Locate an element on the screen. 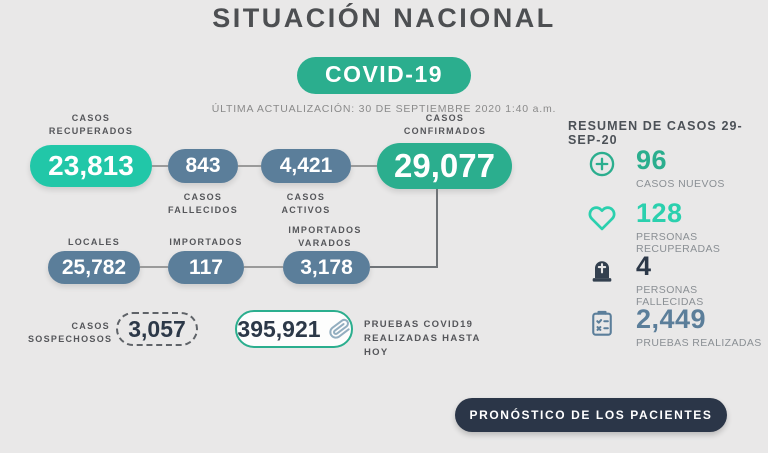  plus-circle-icon is located at coordinates (602, 164).